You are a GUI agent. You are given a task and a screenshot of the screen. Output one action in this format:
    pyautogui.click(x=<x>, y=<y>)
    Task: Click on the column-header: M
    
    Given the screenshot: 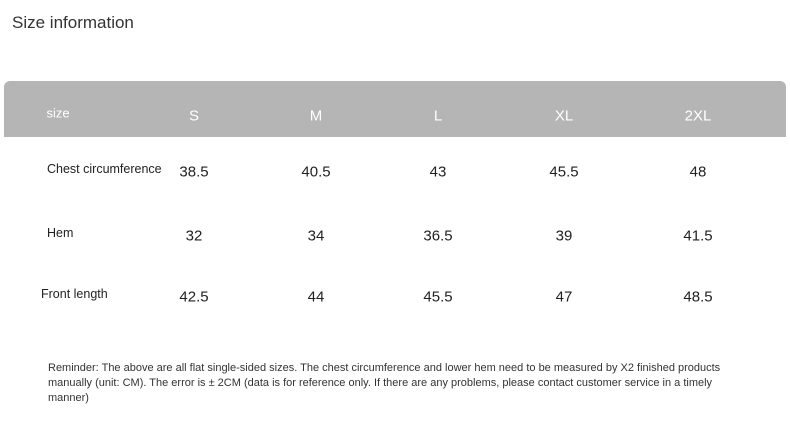 What is the action you would take?
    pyautogui.click(x=316, y=116)
    